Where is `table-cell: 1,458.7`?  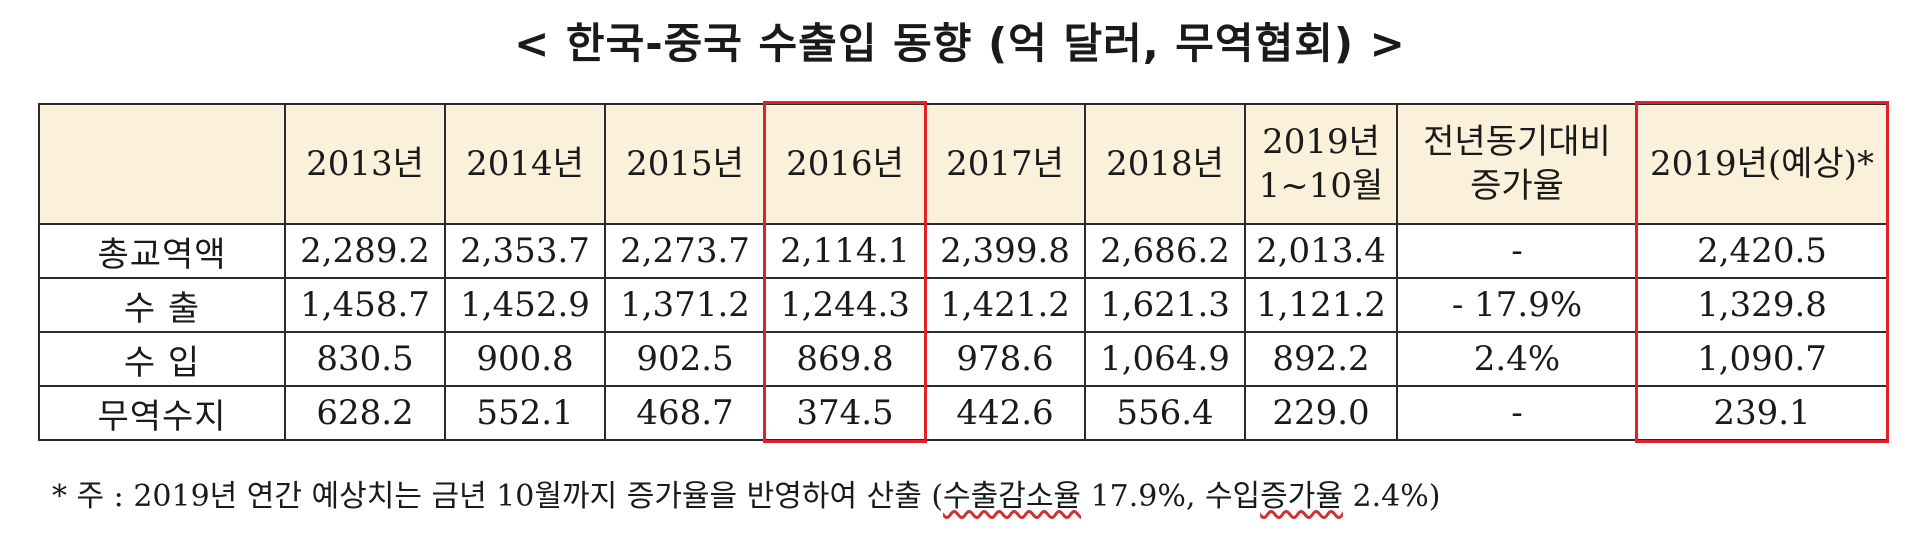 table-cell: 1,458.7 is located at coordinates (365, 305).